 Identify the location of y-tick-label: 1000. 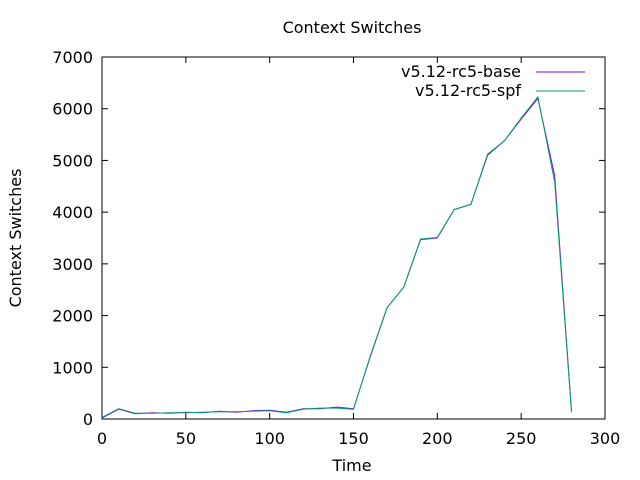
(72, 367).